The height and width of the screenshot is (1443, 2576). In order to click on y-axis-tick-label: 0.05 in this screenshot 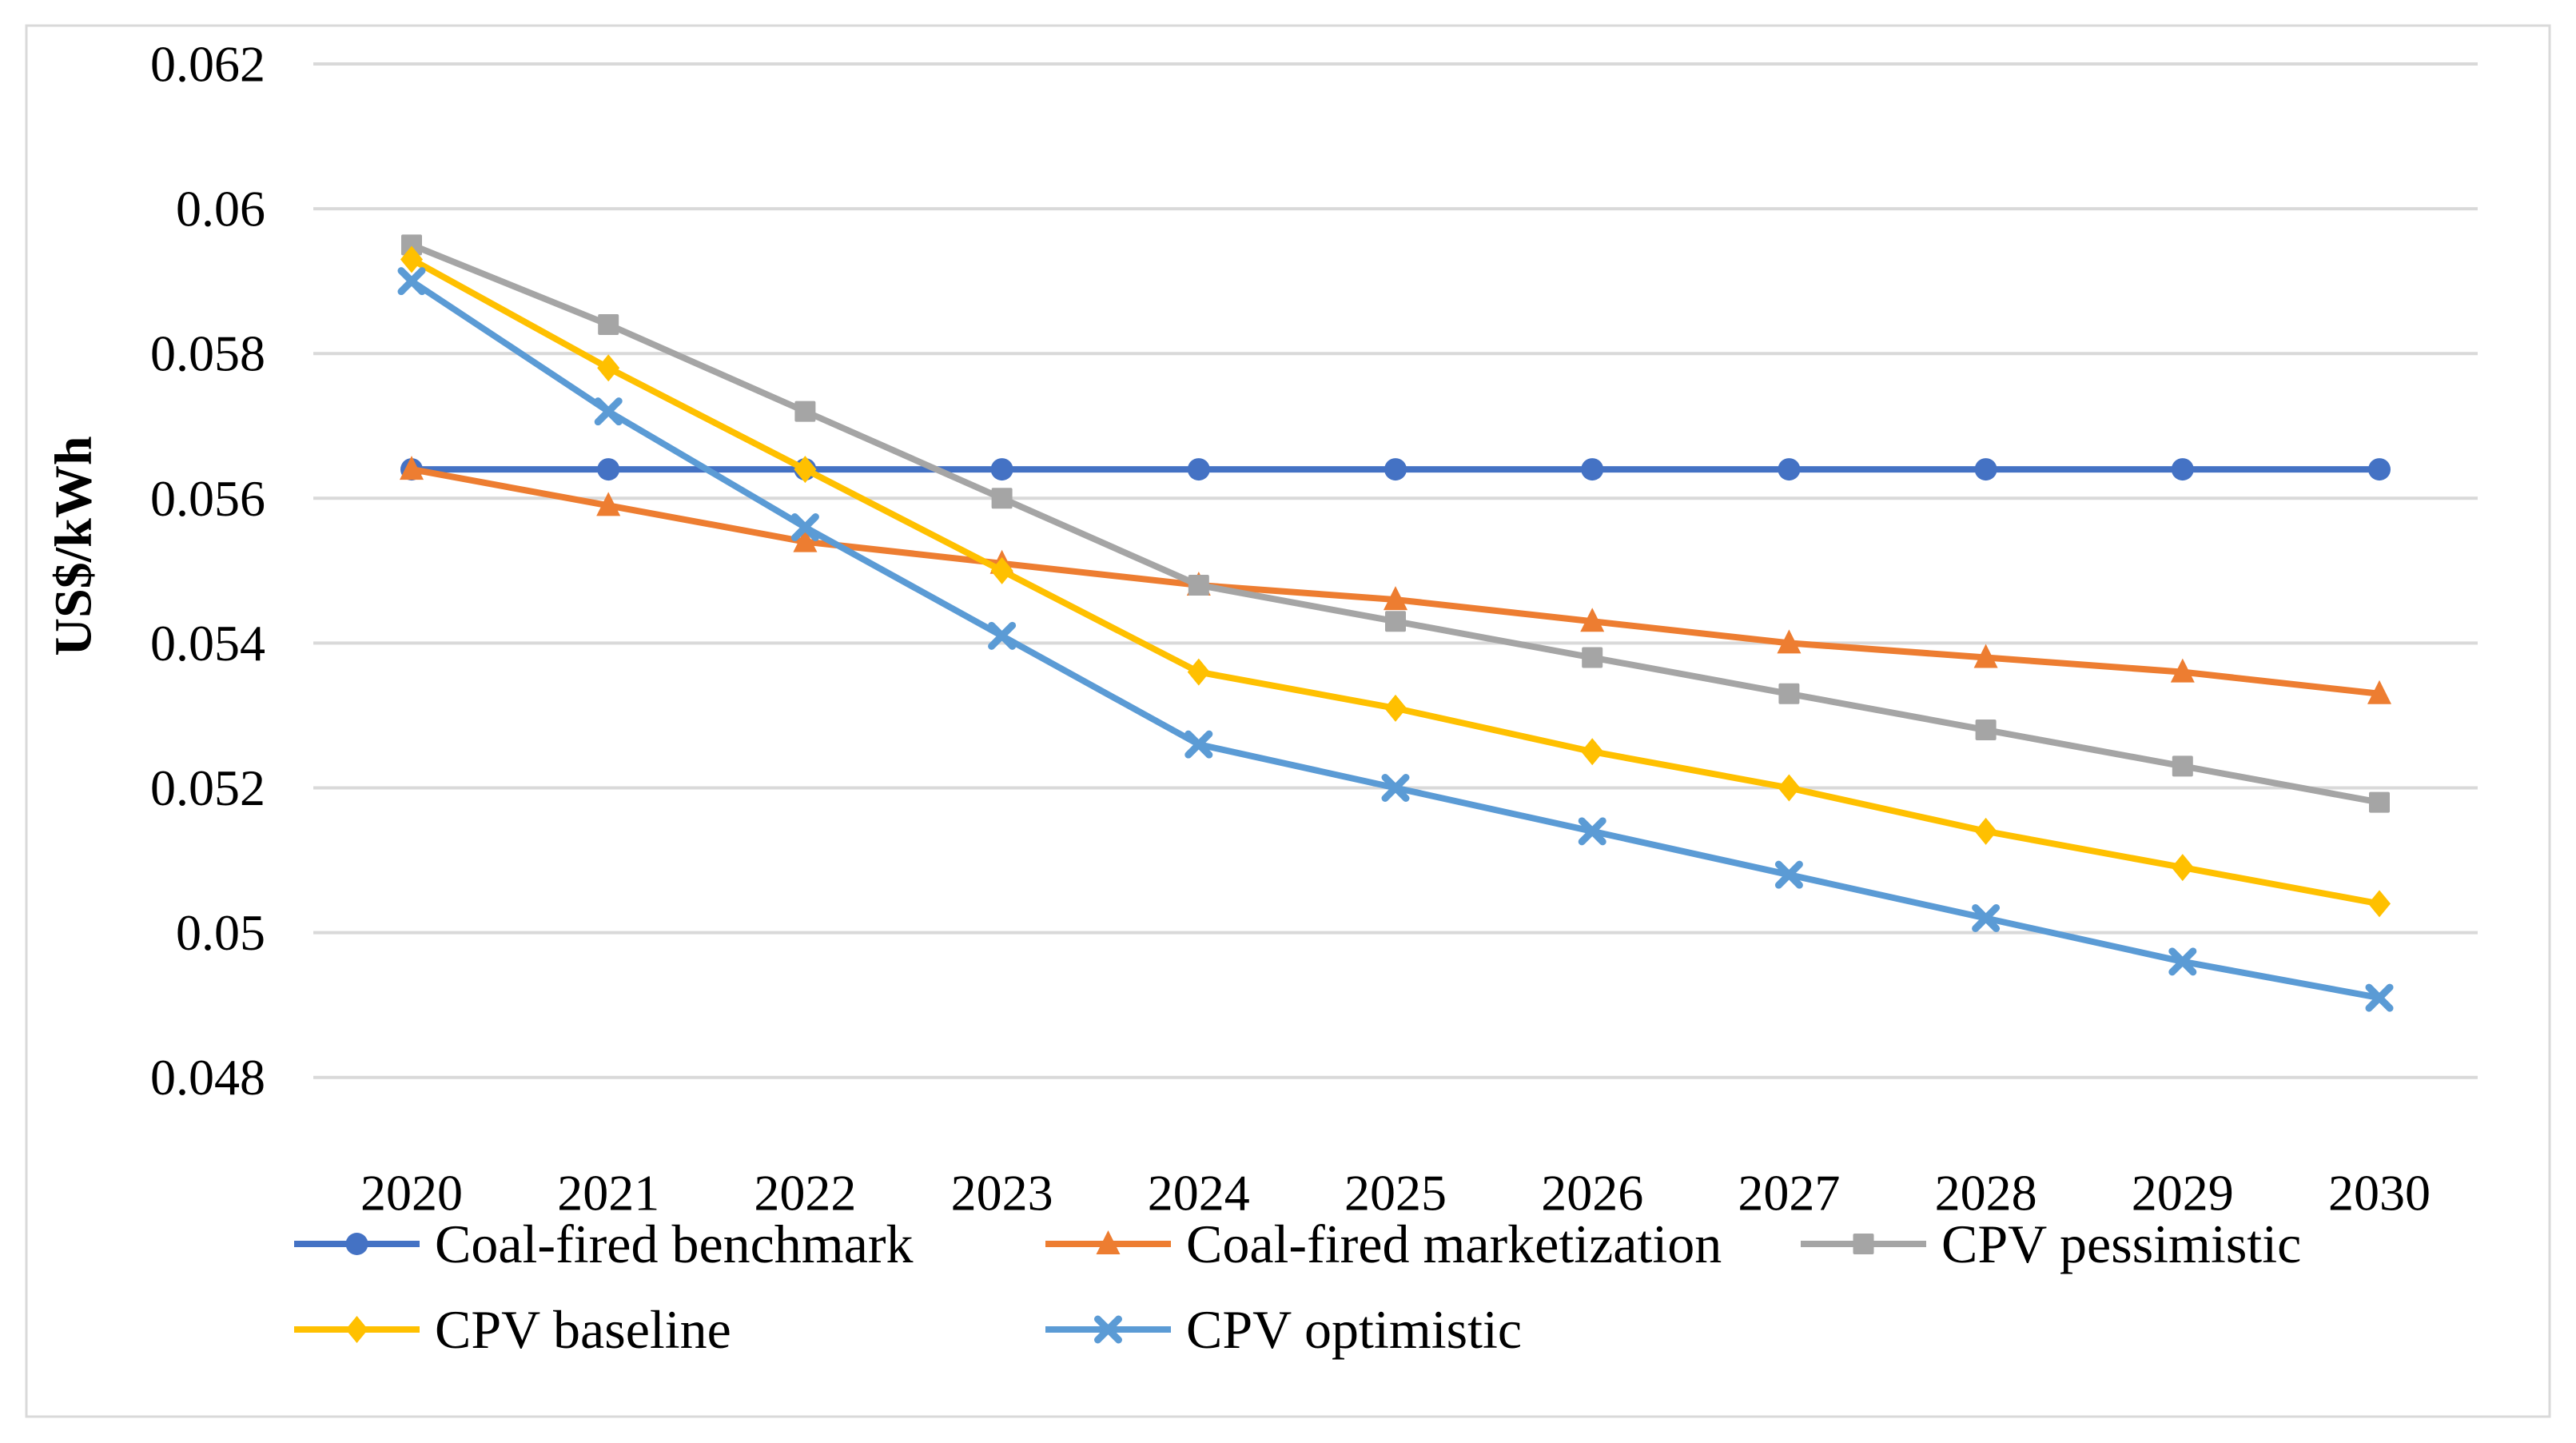, I will do `click(220, 932)`.